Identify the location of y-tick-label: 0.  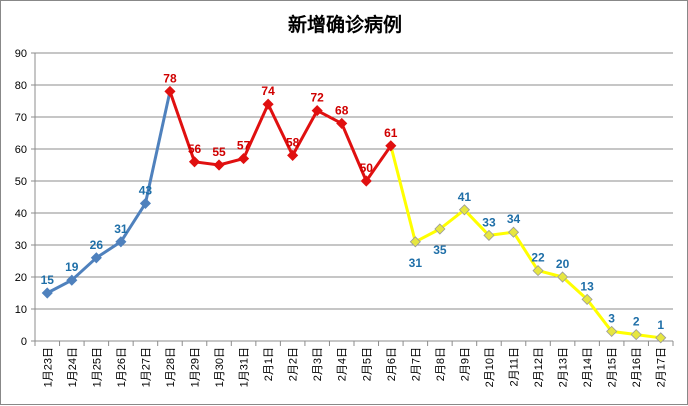
(24, 342).